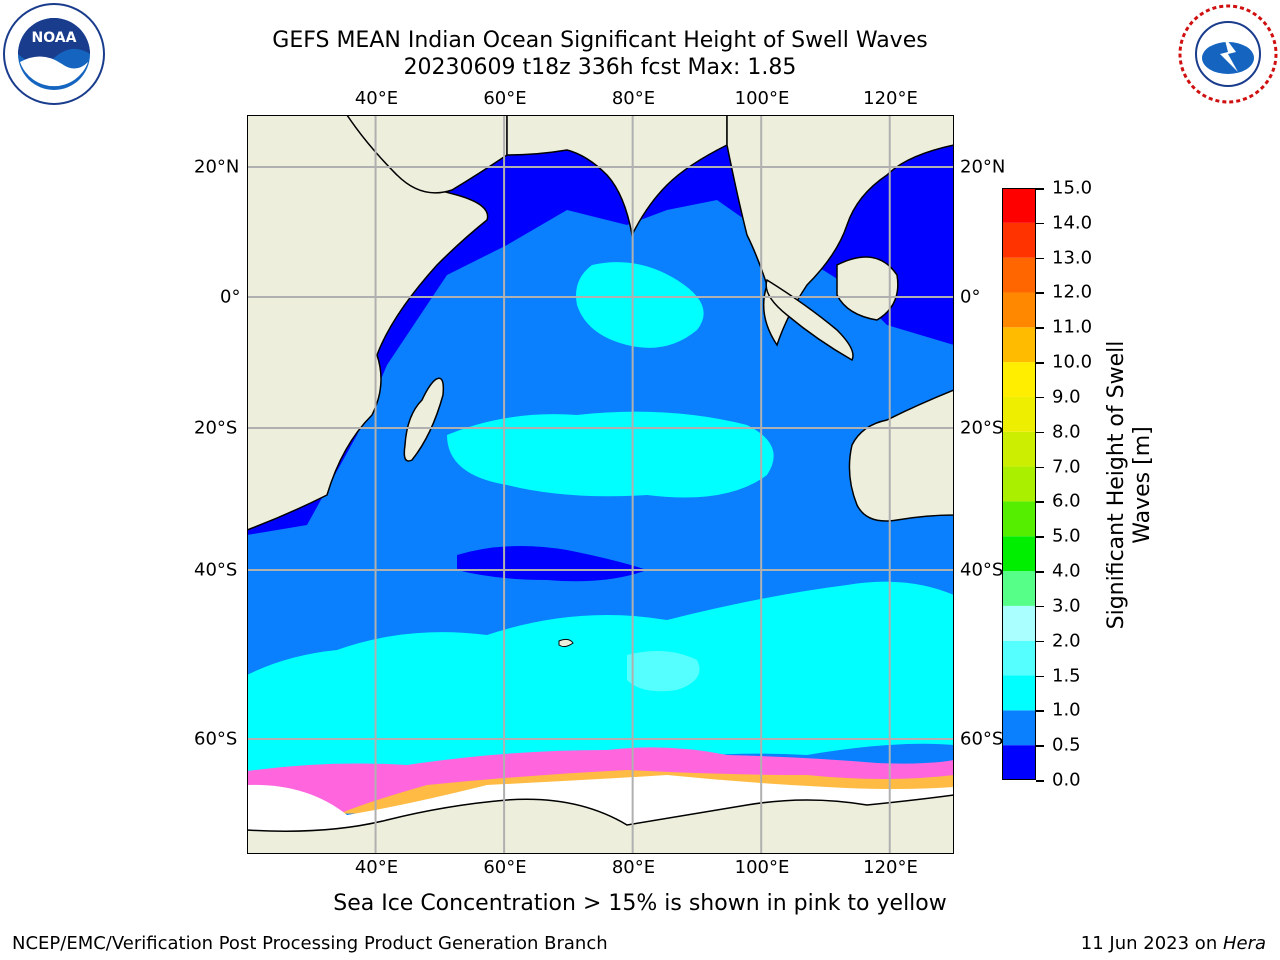 The width and height of the screenshot is (1280, 960). What do you see at coordinates (633, 867) in the screenshot?
I see `lon-tick-bottom: 80°E` at bounding box center [633, 867].